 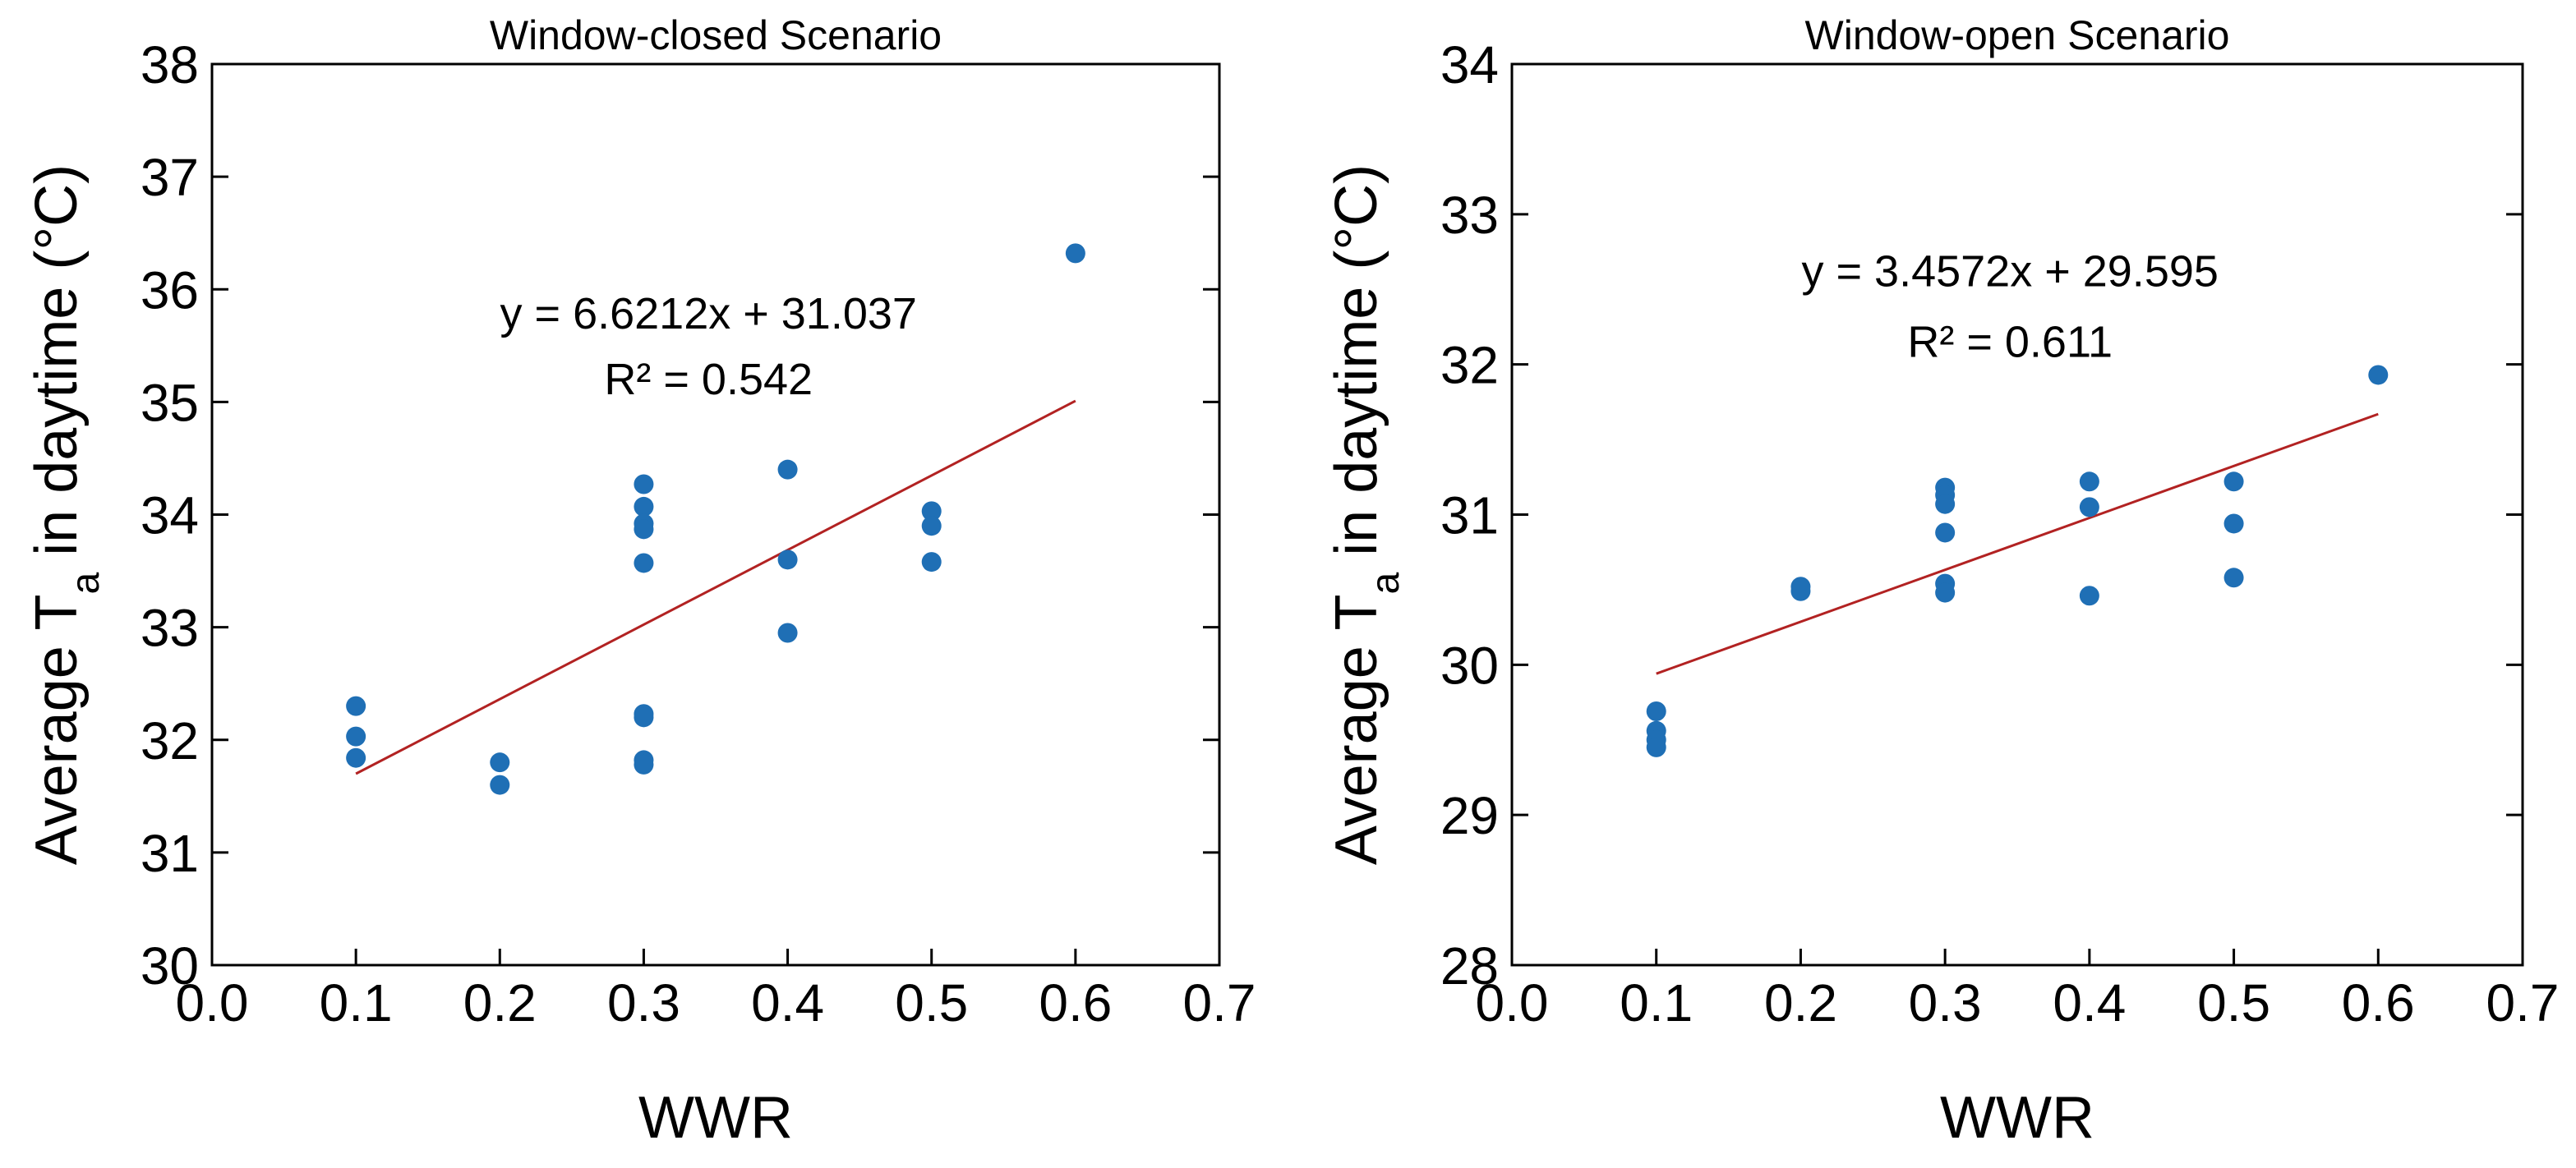 I want to click on y-tick-label: 35, so click(x=170, y=402).